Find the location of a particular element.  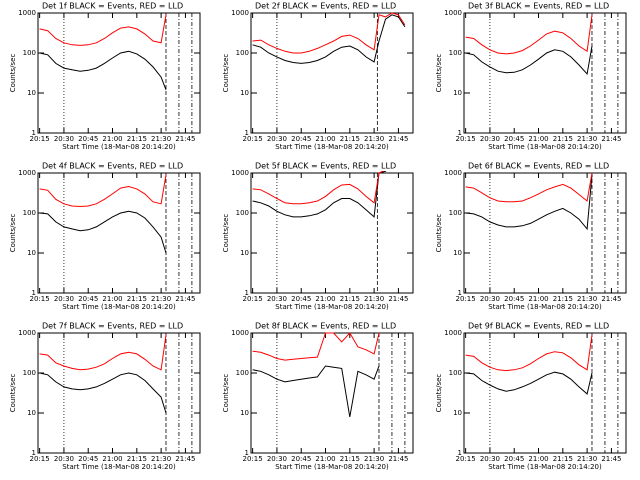

chart-title: Det 4f BLACK = Events, RED = LLD is located at coordinates (112, 166).